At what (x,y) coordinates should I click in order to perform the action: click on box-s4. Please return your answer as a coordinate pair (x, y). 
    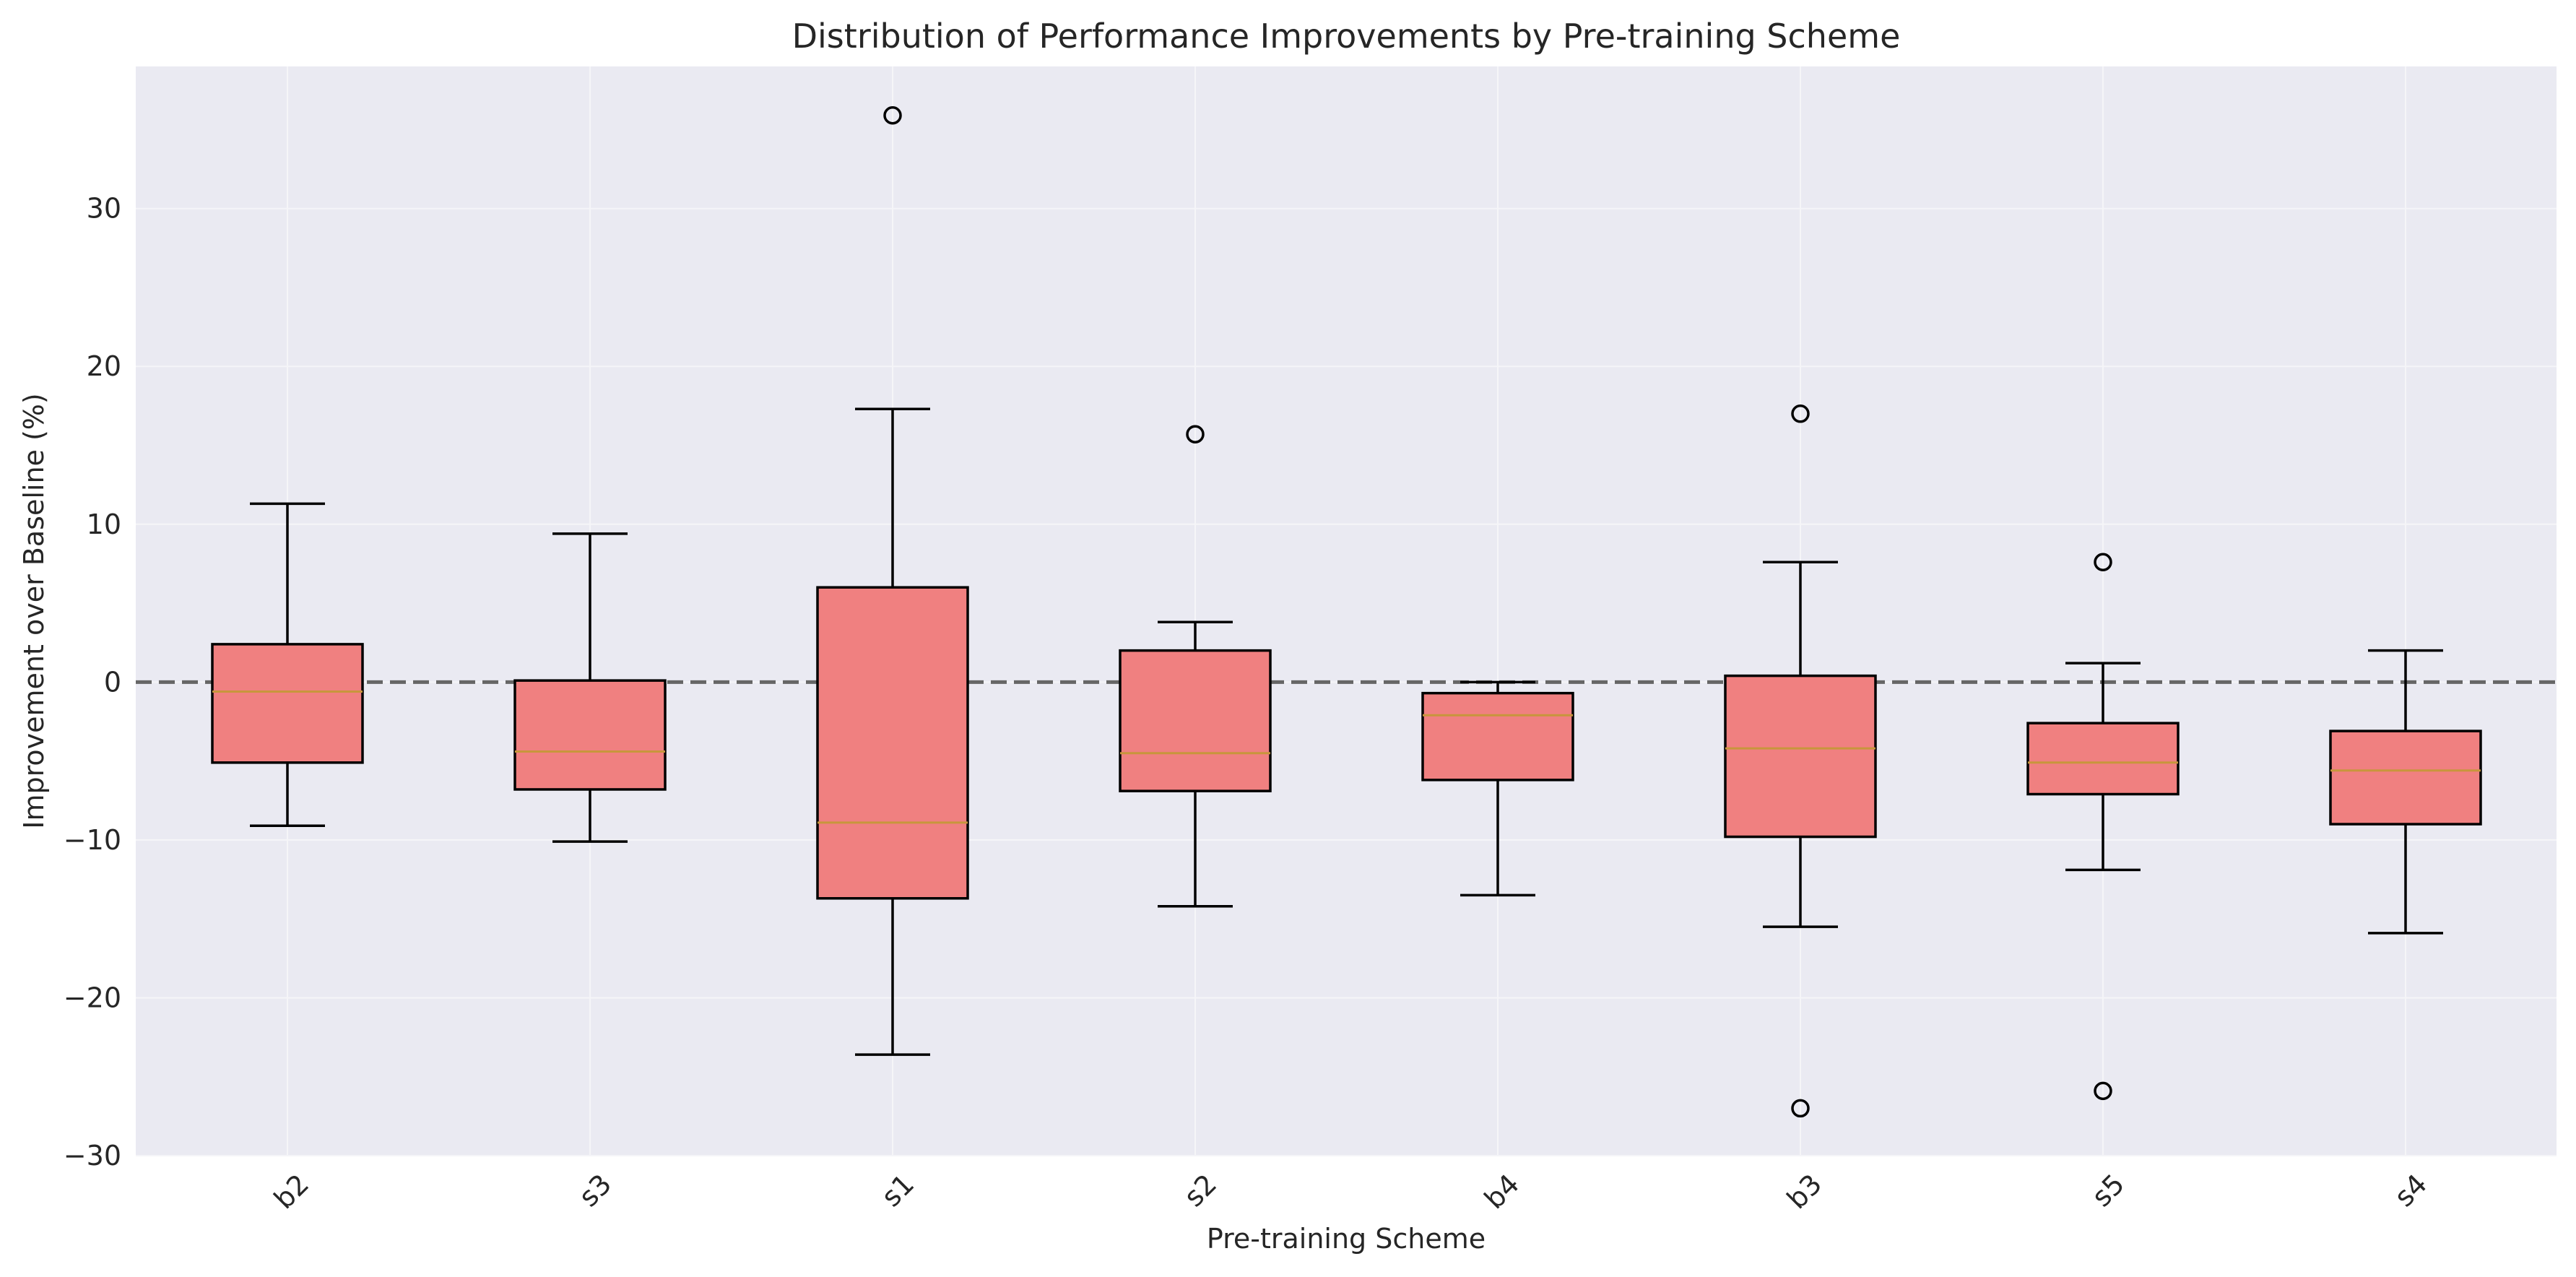
    Looking at the image, I should click on (2405, 792).